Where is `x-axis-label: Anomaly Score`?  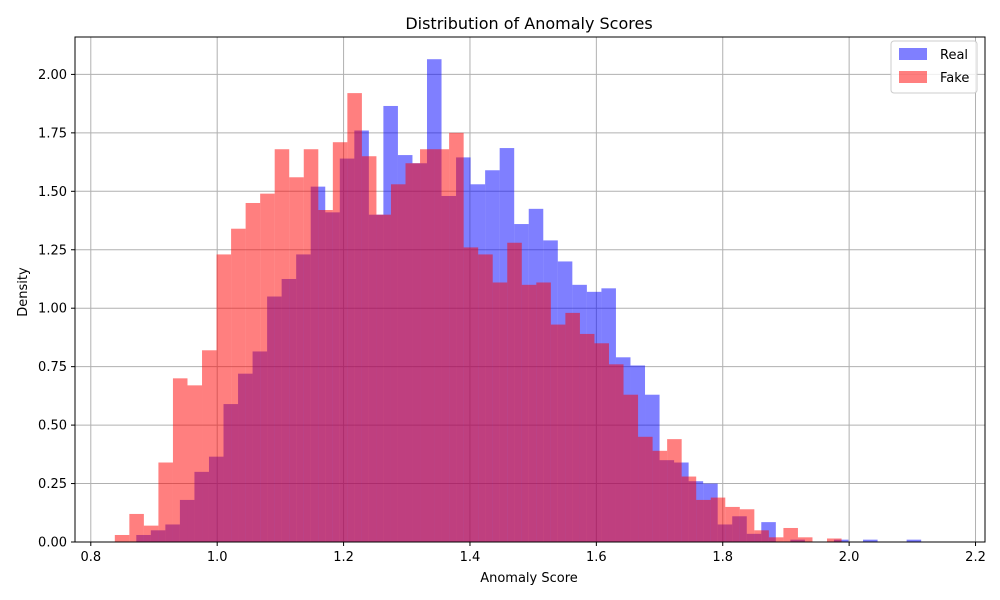
x-axis-label: Anomaly Score is located at coordinates (529, 578).